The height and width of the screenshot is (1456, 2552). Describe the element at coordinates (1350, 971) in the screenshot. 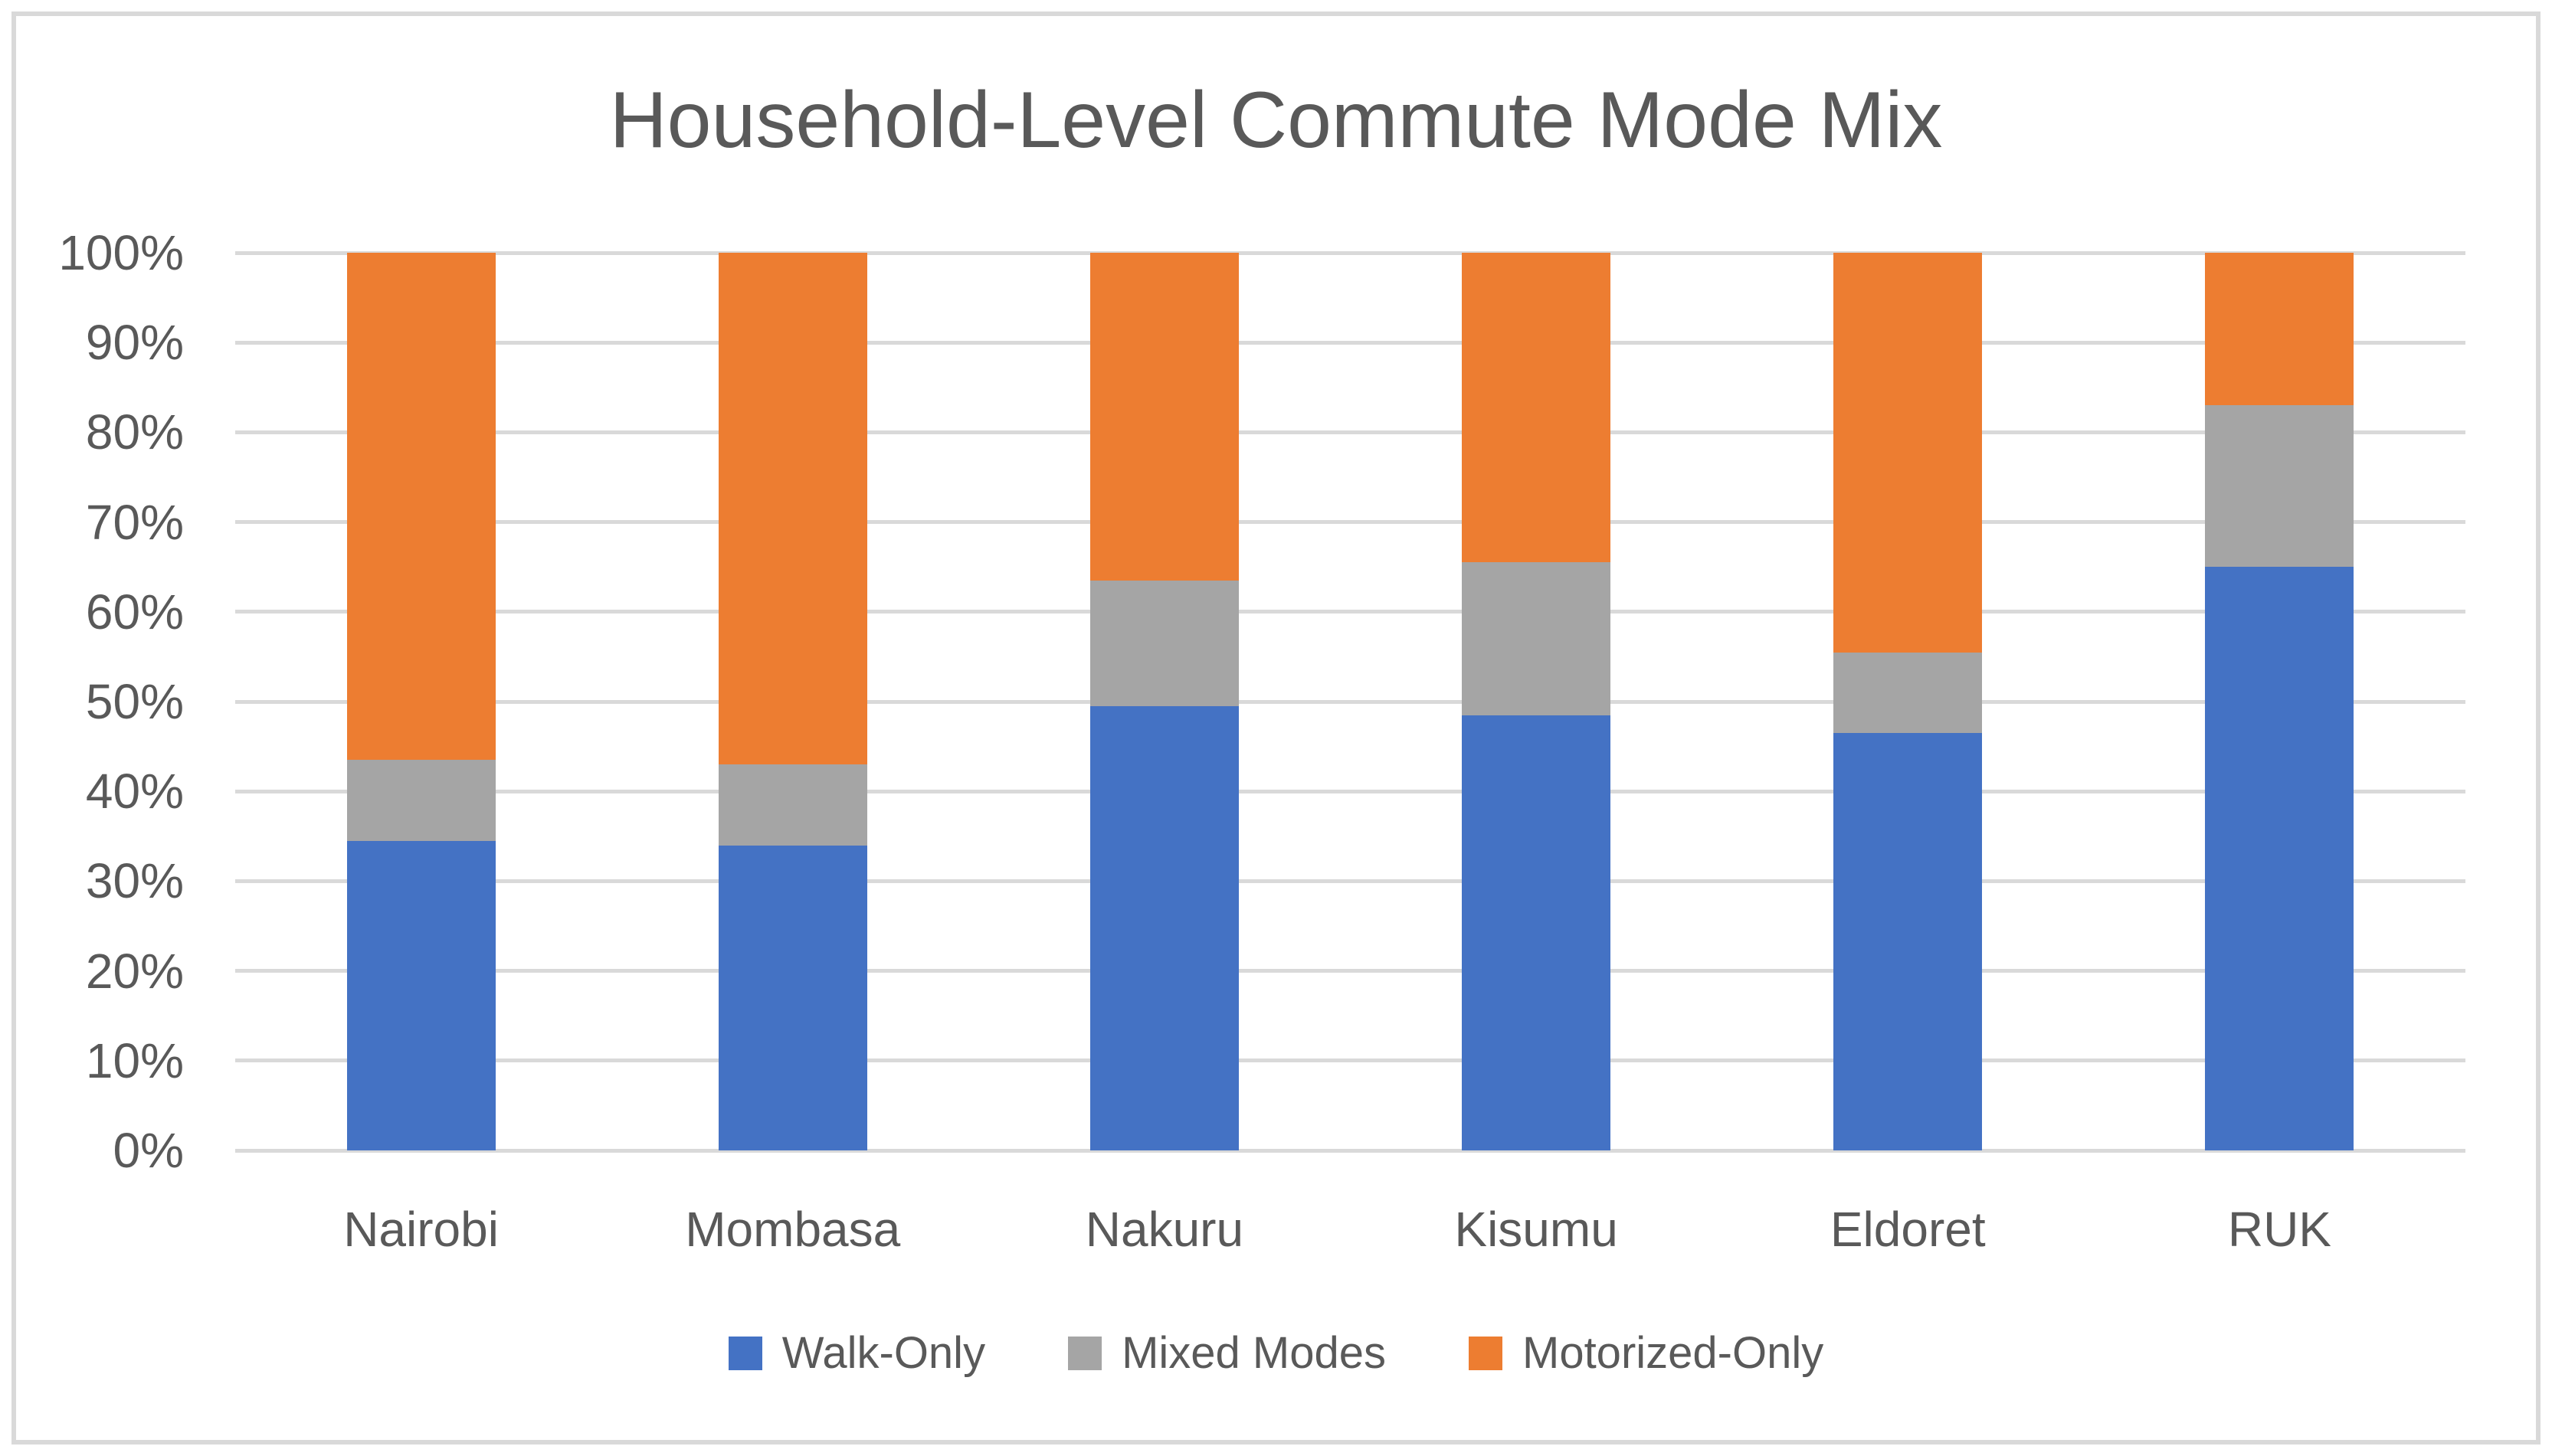

I see `gridline-20%` at that location.